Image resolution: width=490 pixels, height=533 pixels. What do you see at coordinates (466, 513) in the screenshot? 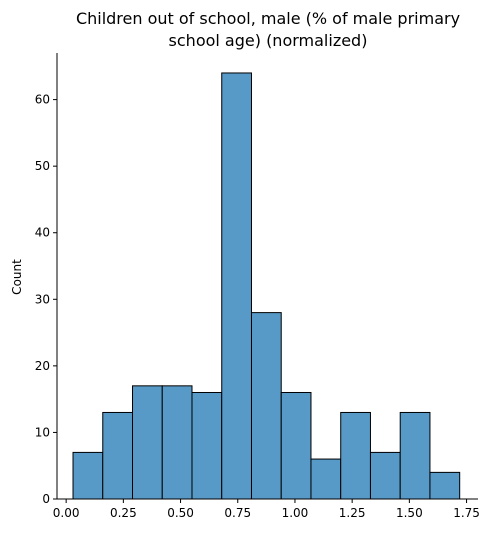
I see `x-tick-label-7: 1.75` at bounding box center [466, 513].